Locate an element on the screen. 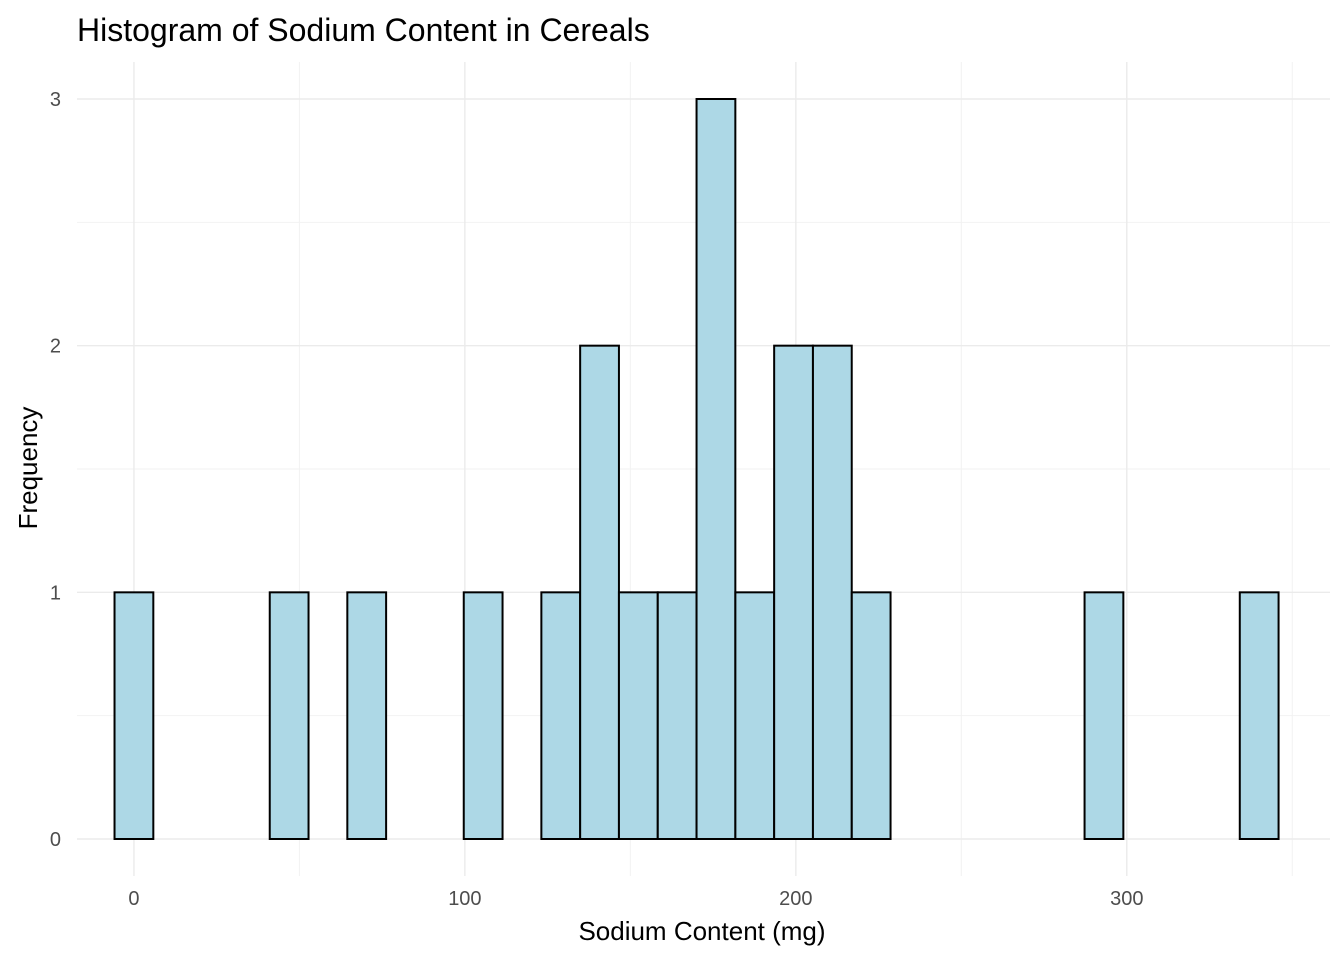 The width and height of the screenshot is (1344, 960). y-axis-label: Frequency is located at coordinates (28, 468).